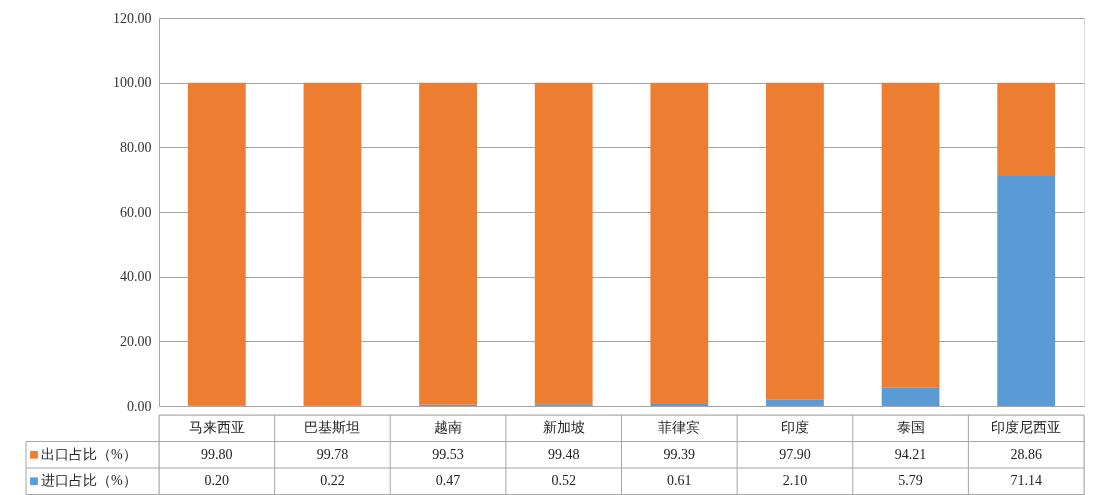 The image size is (1098, 495). What do you see at coordinates (563, 428) in the screenshot?
I see `x-tick-label: 新加坡` at bounding box center [563, 428].